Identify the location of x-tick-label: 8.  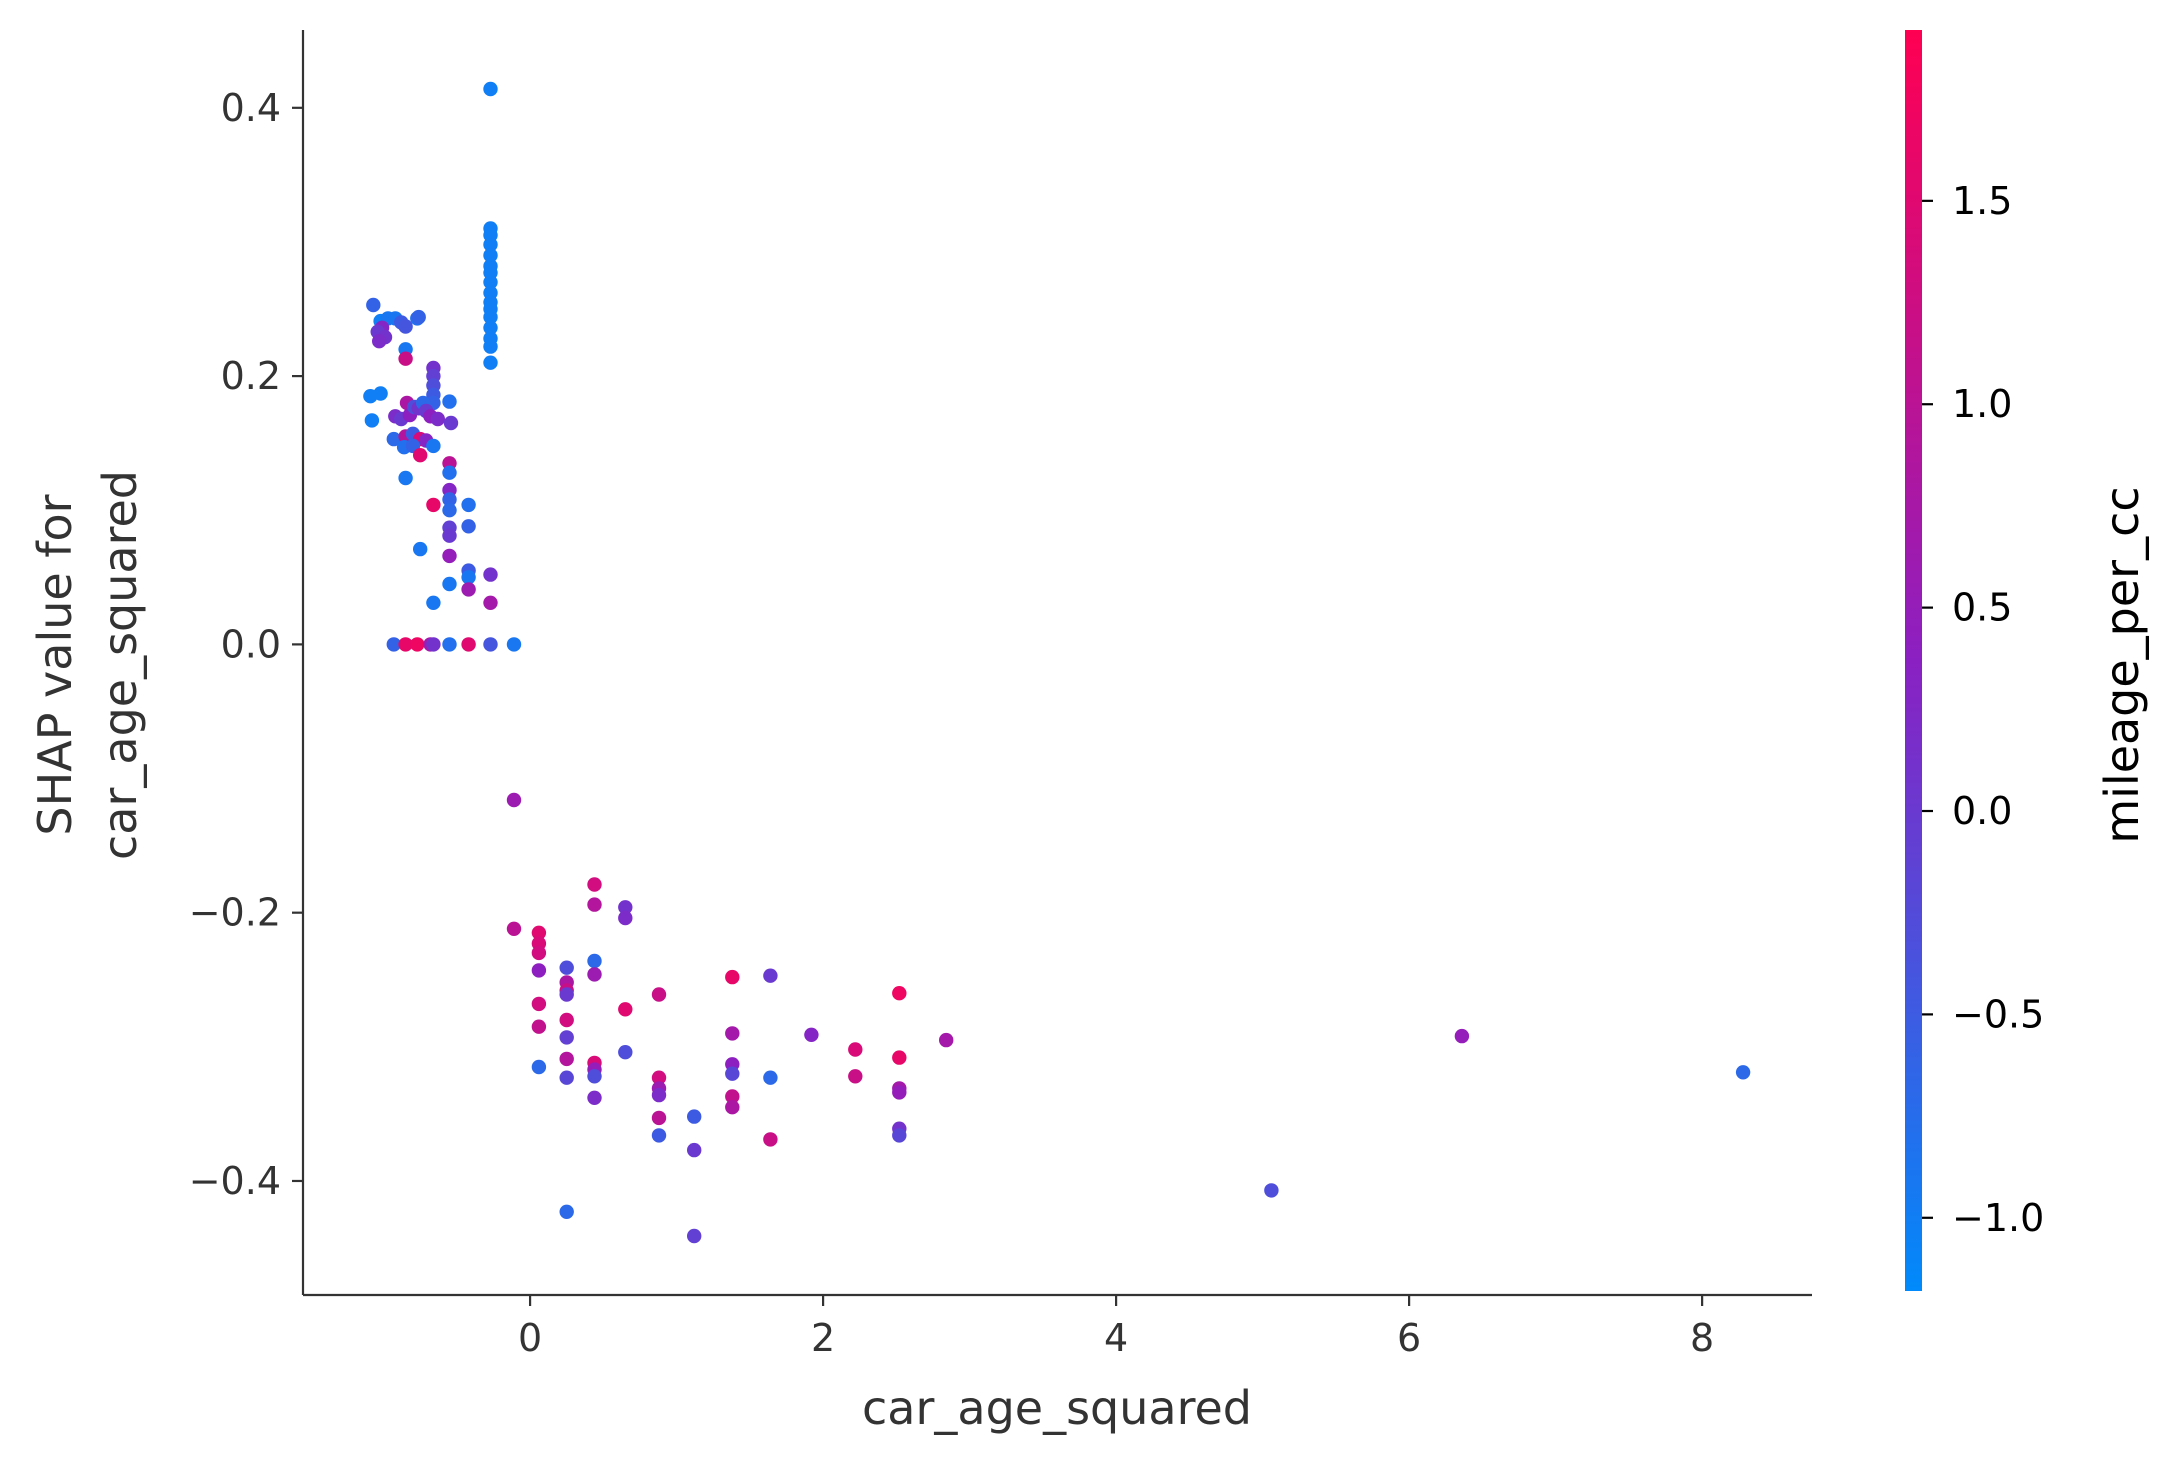
(1702, 1338).